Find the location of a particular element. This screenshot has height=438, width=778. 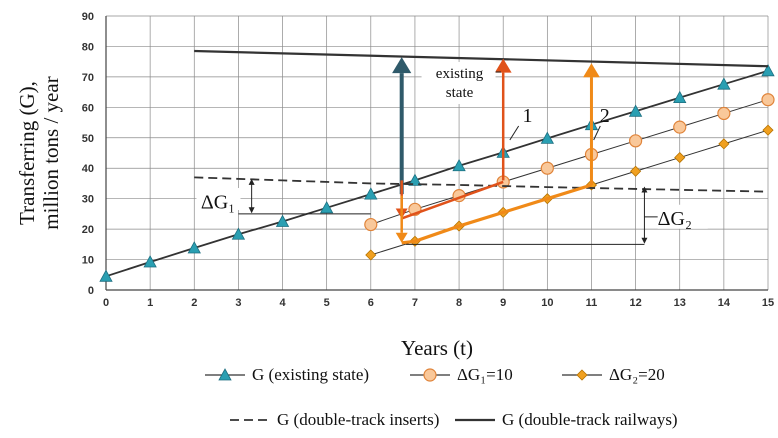

legend-label: ΔG₁=10 is located at coordinates (485, 374).